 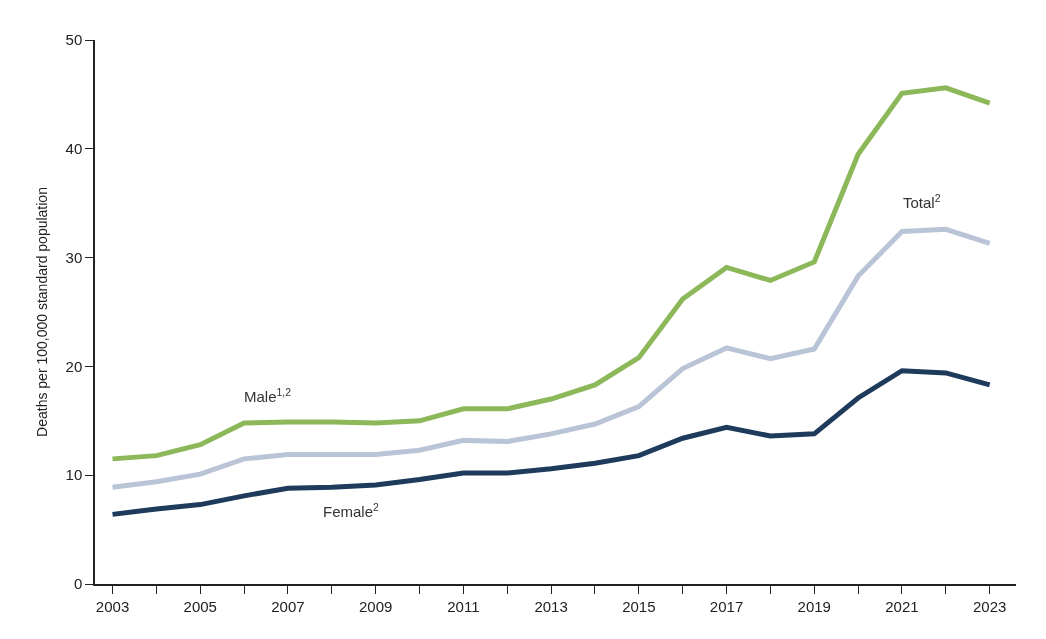 I want to click on x-tick-label: 2009, so click(x=376, y=606).